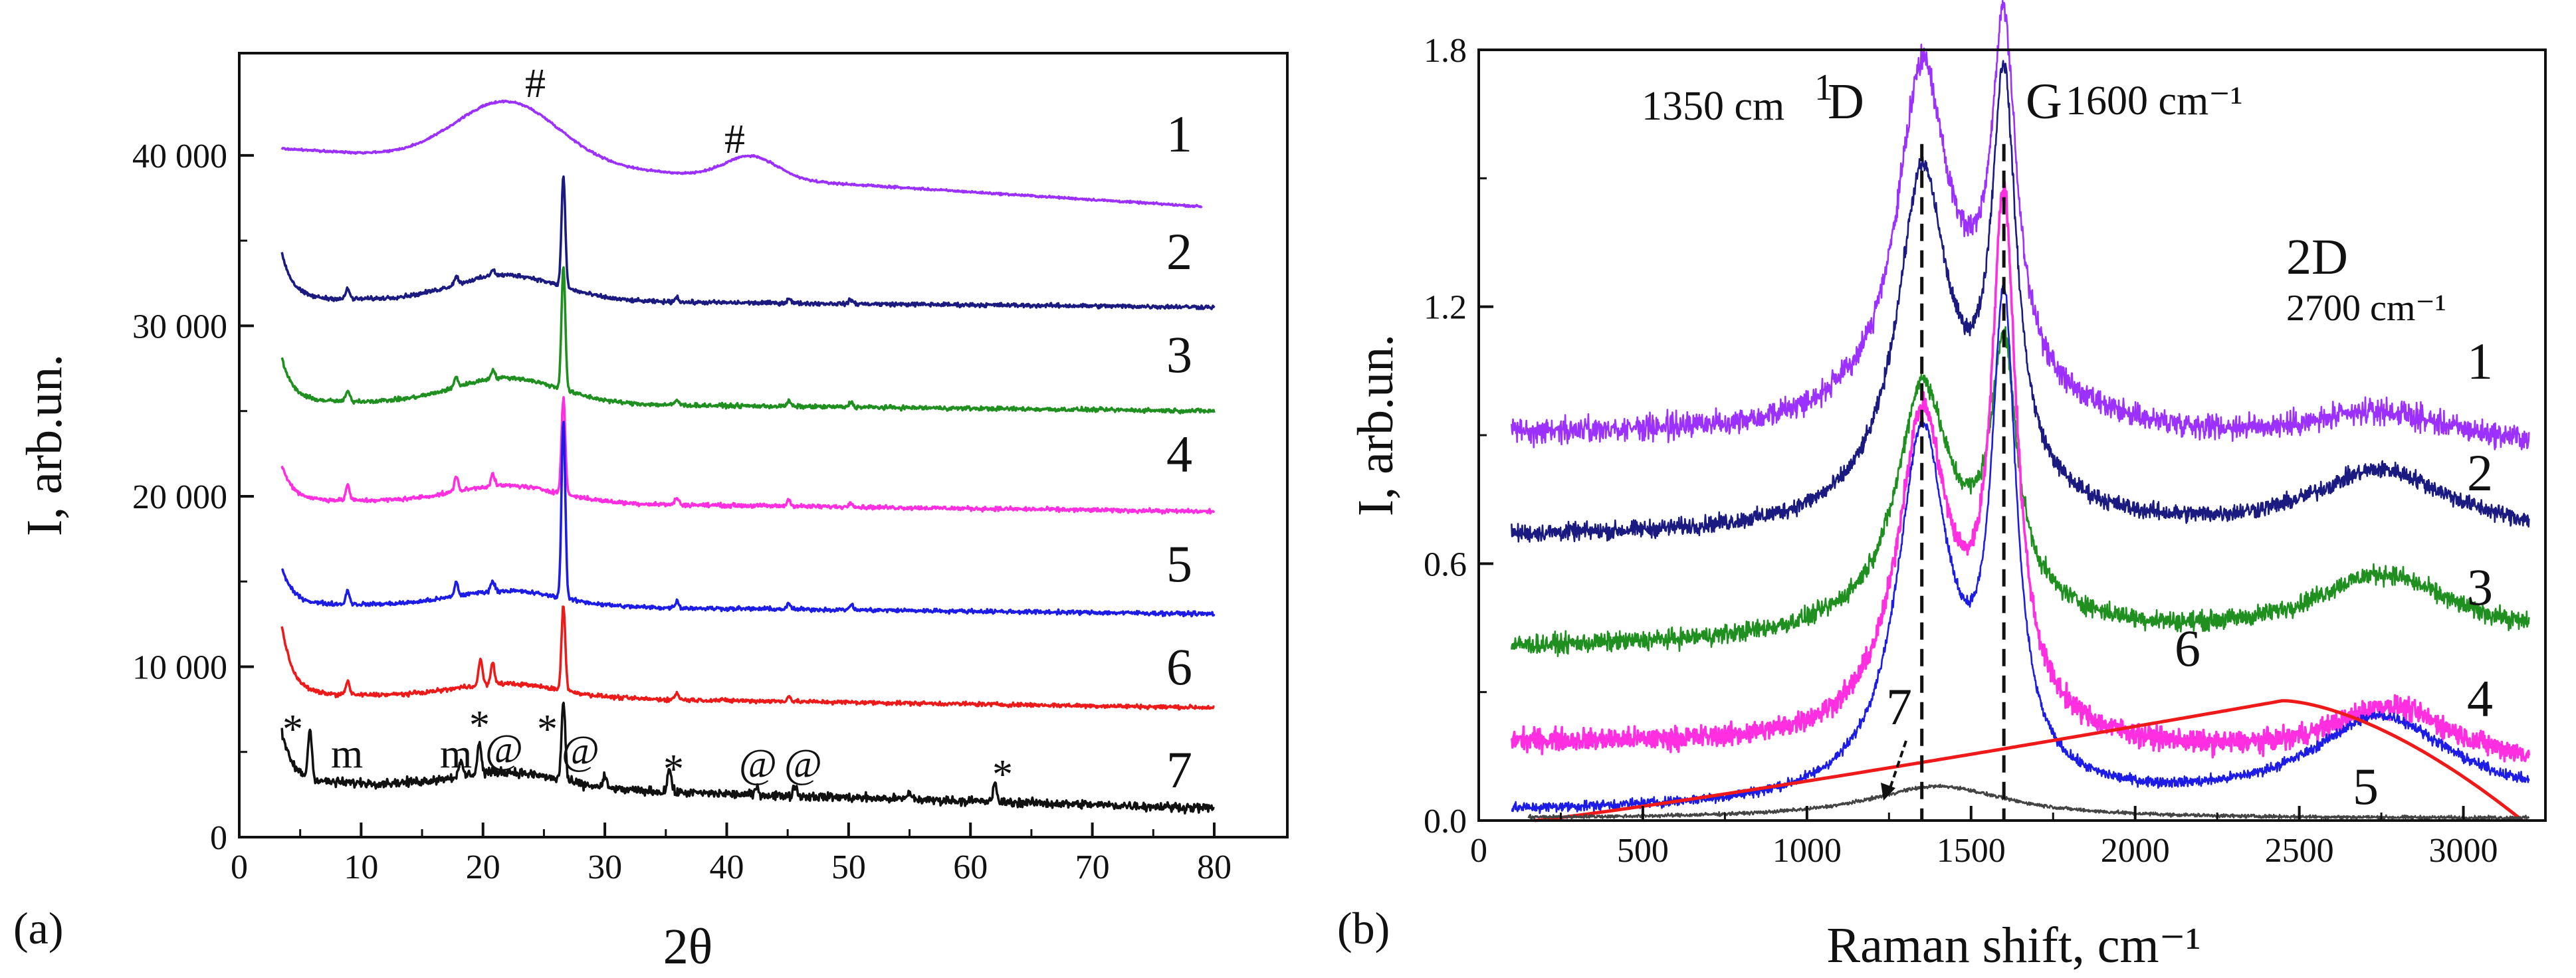 Image resolution: width=2576 pixels, height=978 pixels. I want to click on b-curve-label-4: 4, so click(2480, 699).